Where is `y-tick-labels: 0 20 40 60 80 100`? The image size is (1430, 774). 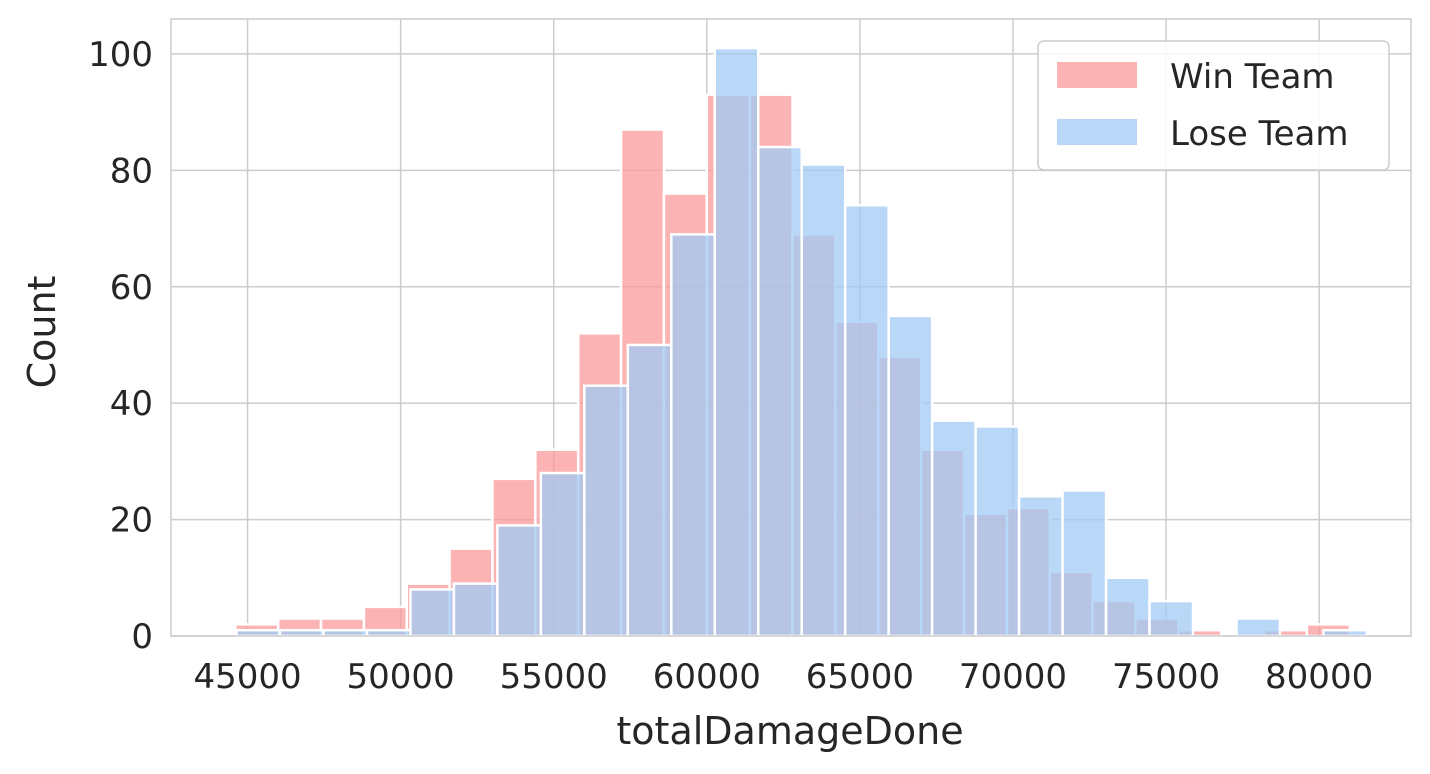
y-tick-labels: 0 20 40 60 80 100 is located at coordinates (120, 346).